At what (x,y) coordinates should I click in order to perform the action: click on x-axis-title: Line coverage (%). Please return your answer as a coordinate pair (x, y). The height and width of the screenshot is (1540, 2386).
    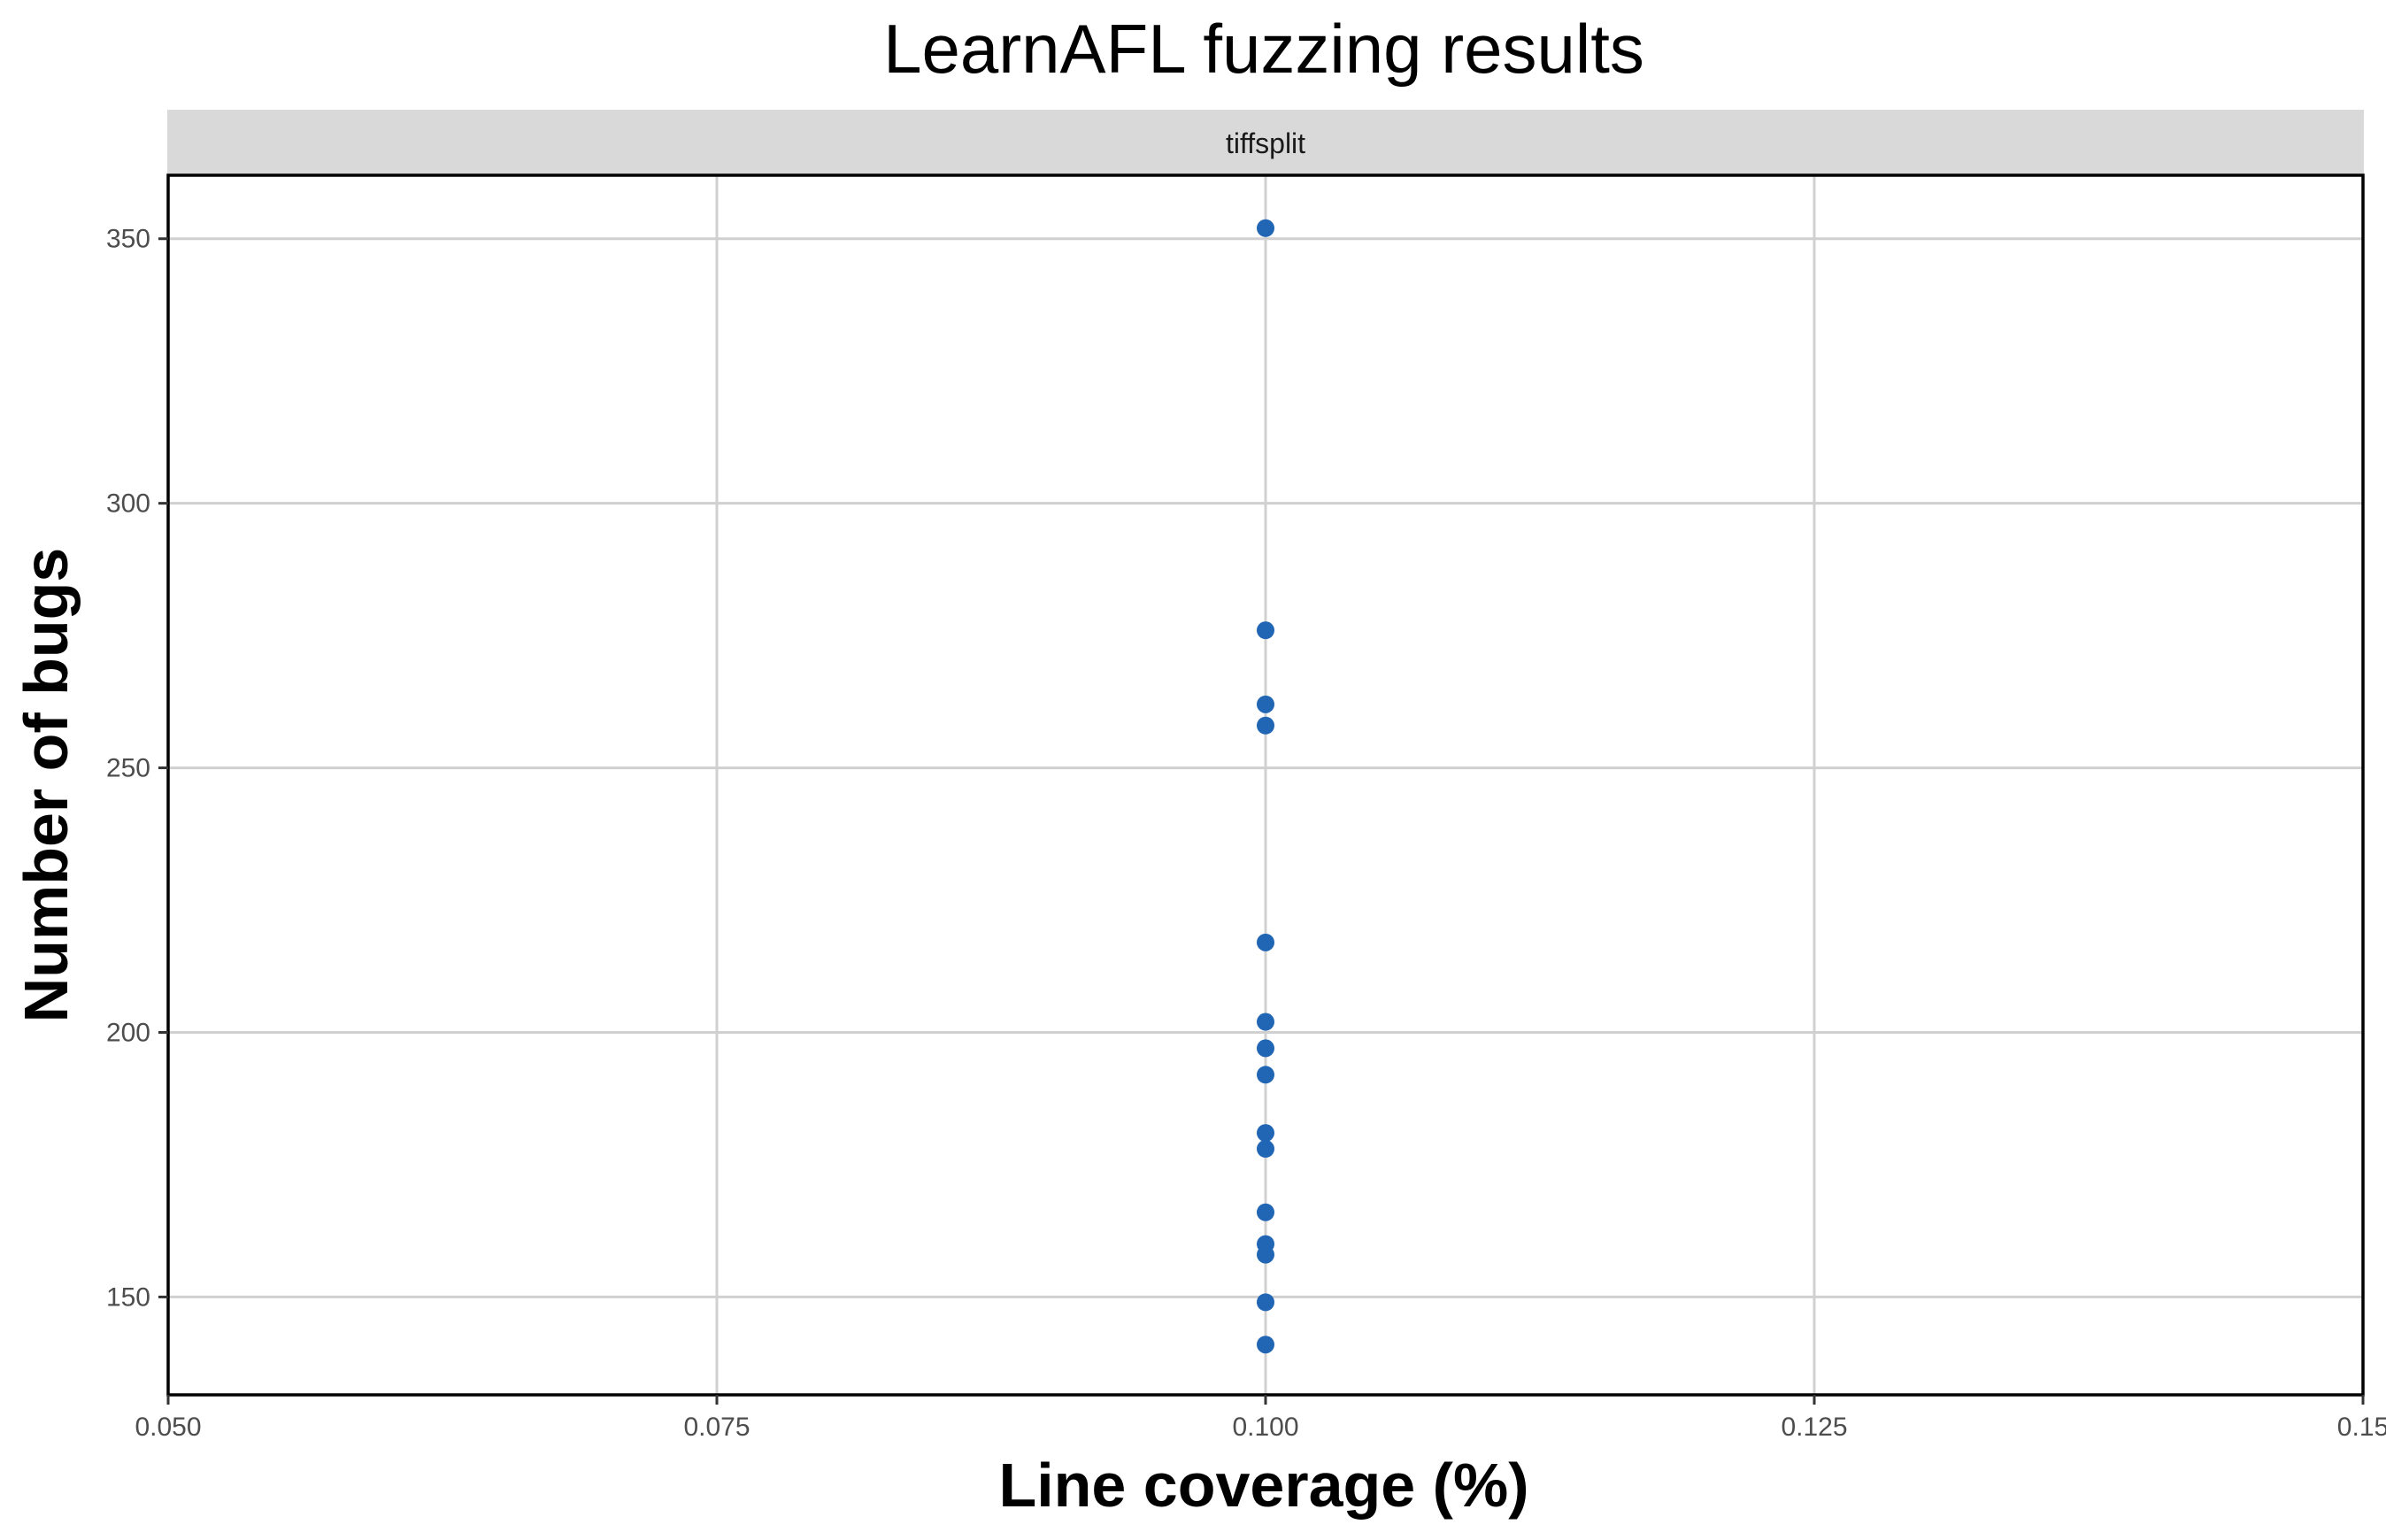
    Looking at the image, I should click on (1263, 1485).